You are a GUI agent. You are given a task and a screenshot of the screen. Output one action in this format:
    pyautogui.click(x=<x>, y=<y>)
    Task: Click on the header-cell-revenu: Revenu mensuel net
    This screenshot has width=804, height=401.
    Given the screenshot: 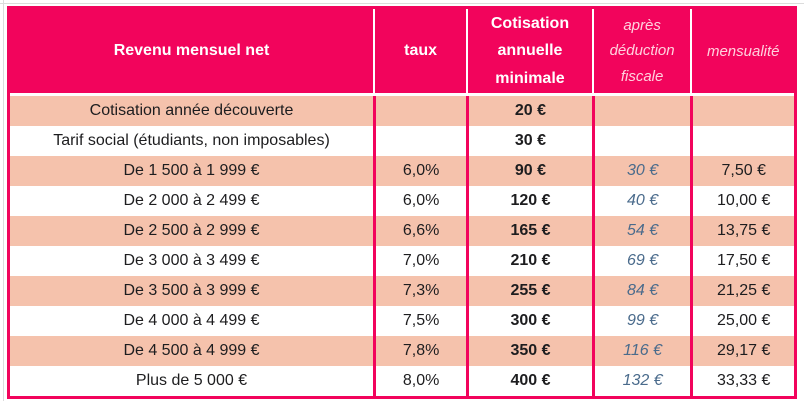 What is the action you would take?
    pyautogui.click(x=191, y=51)
    